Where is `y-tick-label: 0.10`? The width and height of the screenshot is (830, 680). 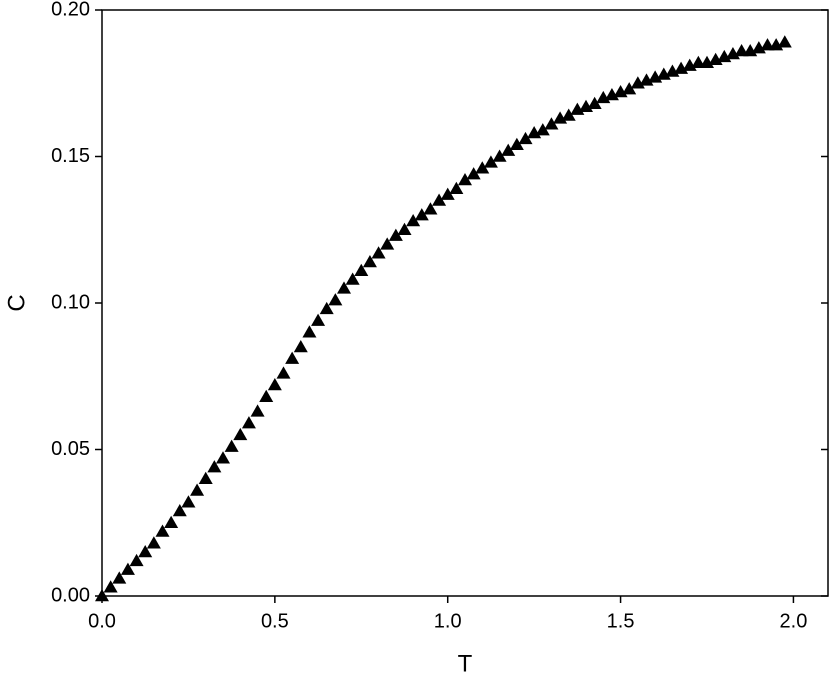 y-tick-label: 0.10 is located at coordinates (70, 302).